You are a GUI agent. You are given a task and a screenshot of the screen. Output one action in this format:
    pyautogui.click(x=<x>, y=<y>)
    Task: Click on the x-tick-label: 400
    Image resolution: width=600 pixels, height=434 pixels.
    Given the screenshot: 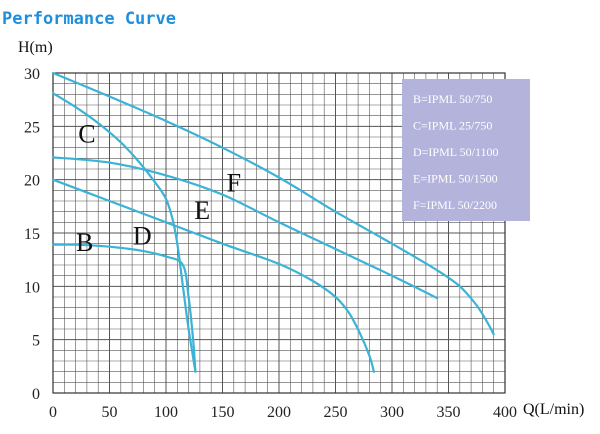 What is the action you would take?
    pyautogui.click(x=505, y=412)
    